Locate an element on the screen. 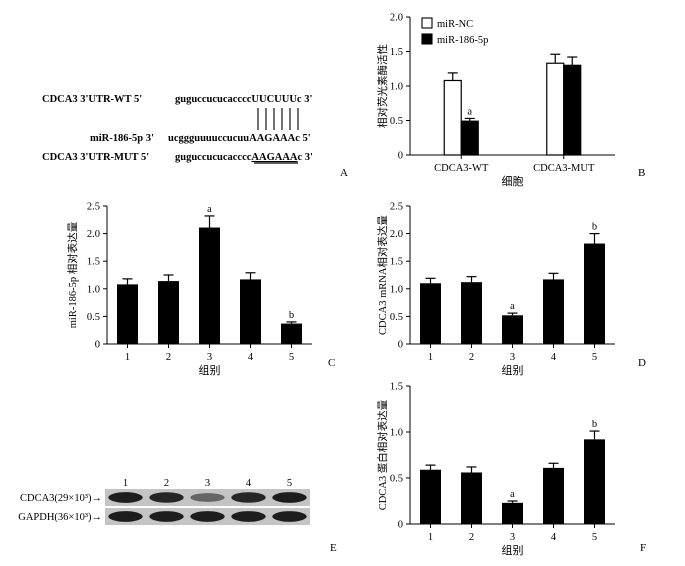 This screenshot has height=566, width=685. mir-sequence: ucggguuuuccucuuAAGAAAc 5' is located at coordinates (239, 138).